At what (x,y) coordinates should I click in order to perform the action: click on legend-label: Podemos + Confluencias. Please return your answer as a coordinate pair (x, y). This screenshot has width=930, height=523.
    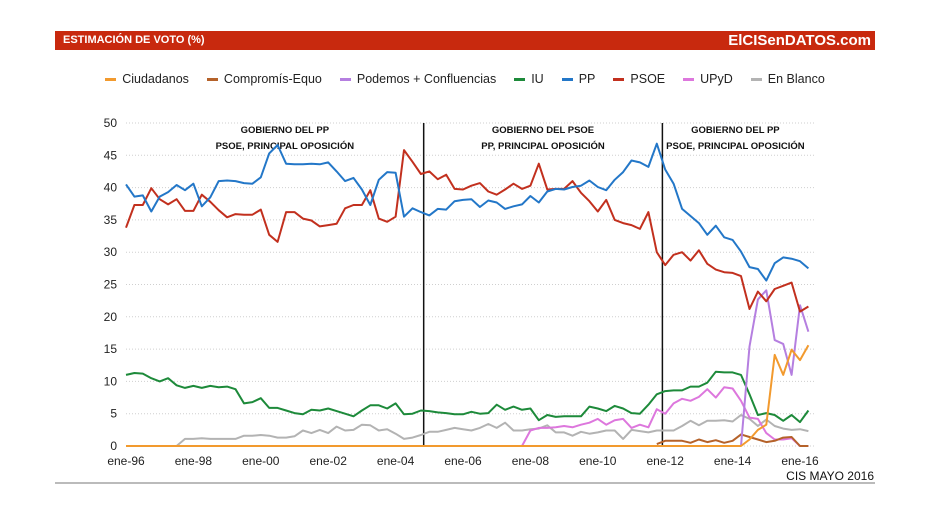
    Looking at the image, I should click on (426, 79).